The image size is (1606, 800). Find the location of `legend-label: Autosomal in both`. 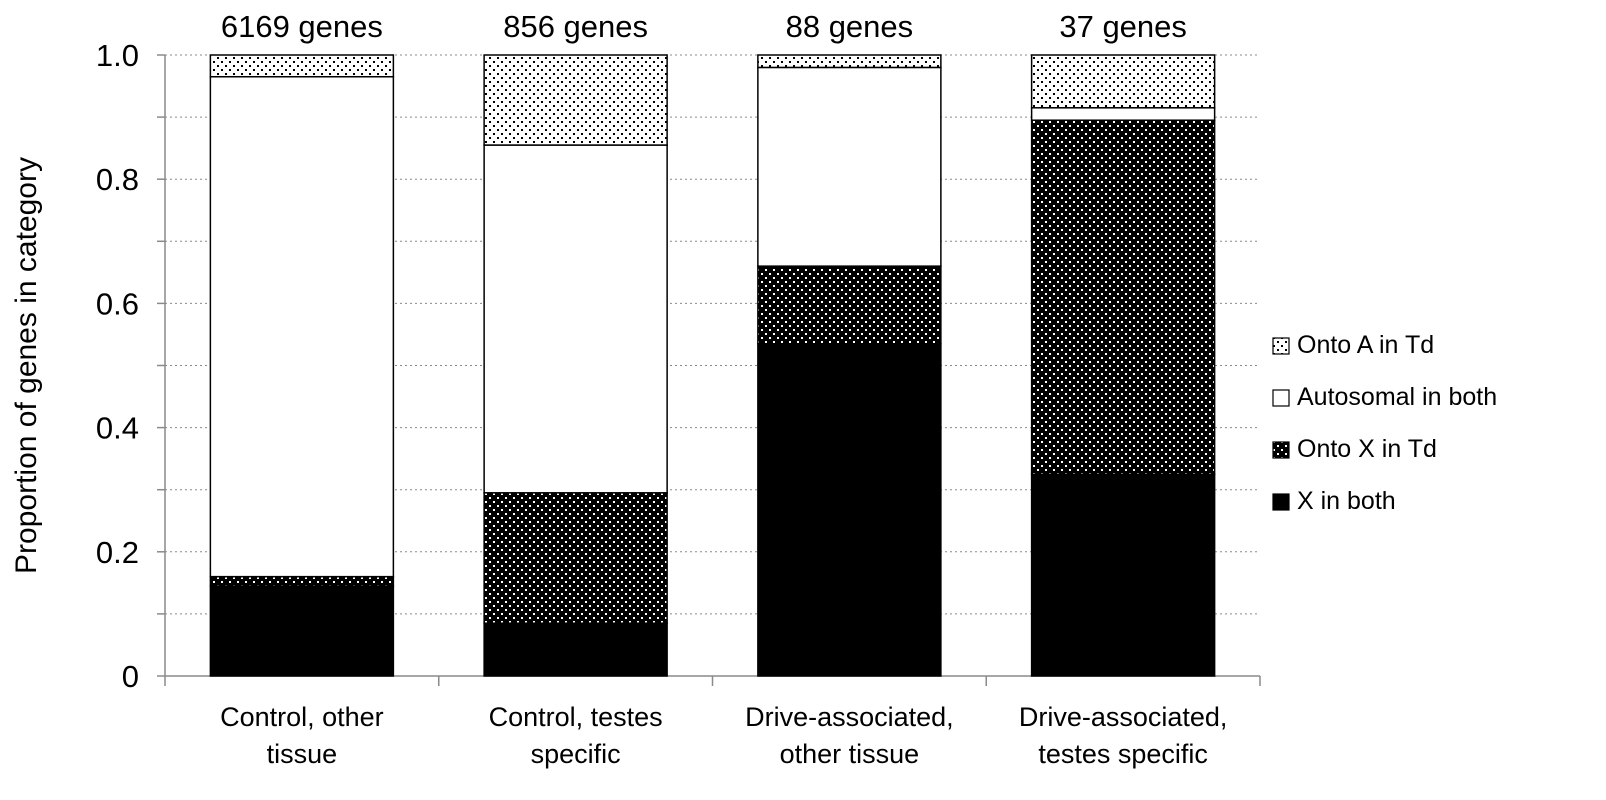

legend-label: Autosomal in both is located at coordinates (1397, 397).